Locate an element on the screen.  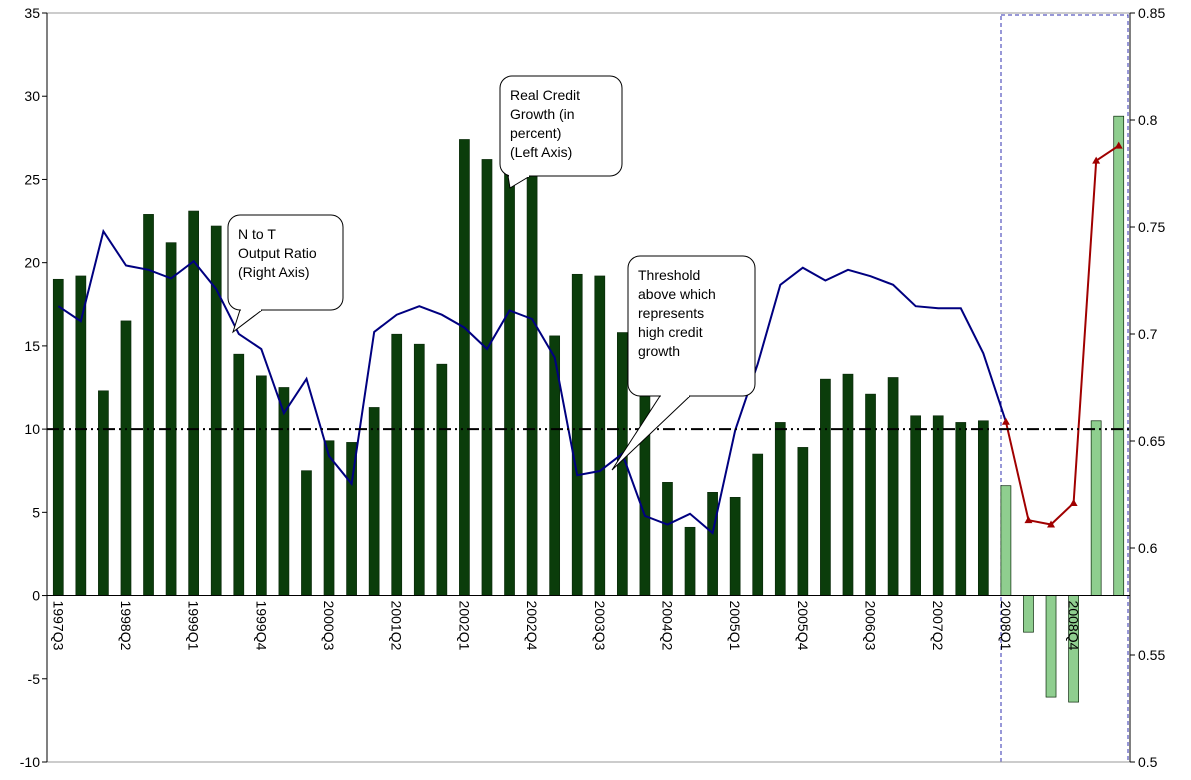
x-tick-label: 2005Q4 is located at coordinates (803, 626).